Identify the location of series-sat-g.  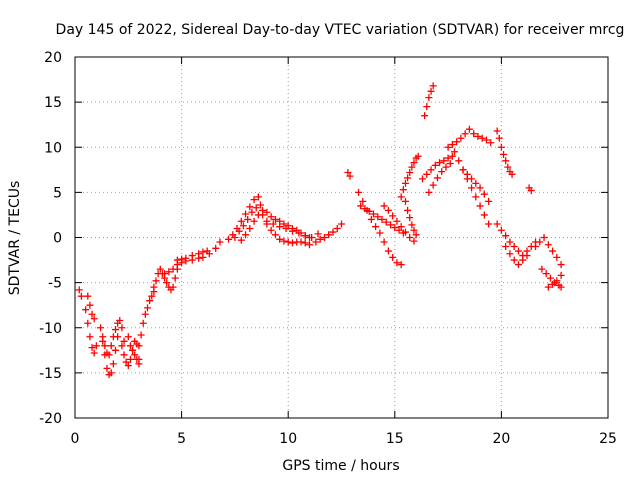
(146, 319).